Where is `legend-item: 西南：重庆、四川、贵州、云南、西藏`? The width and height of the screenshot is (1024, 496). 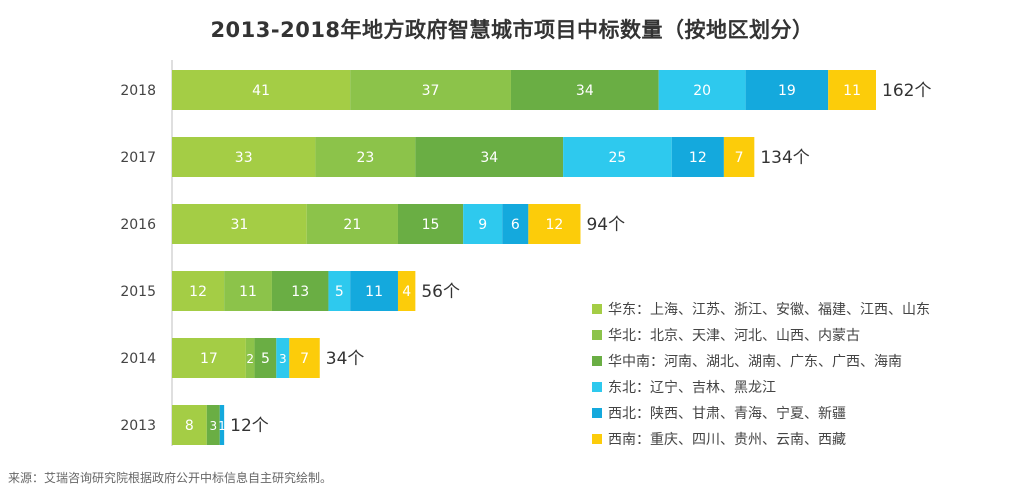
legend-item: 西南：重庆、四川、贵州、云南、西藏 is located at coordinates (761, 439).